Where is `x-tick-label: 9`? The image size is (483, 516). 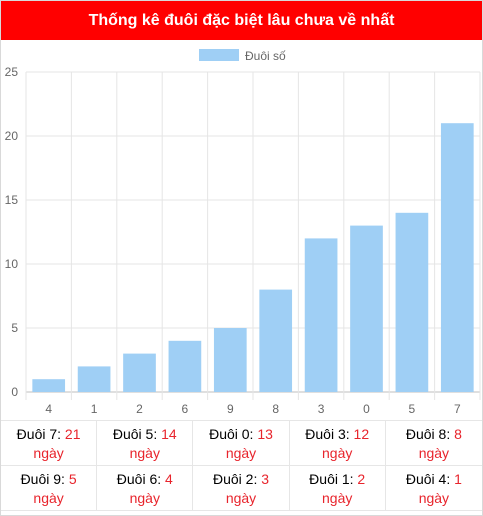
x-tick-label: 9 is located at coordinates (230, 409).